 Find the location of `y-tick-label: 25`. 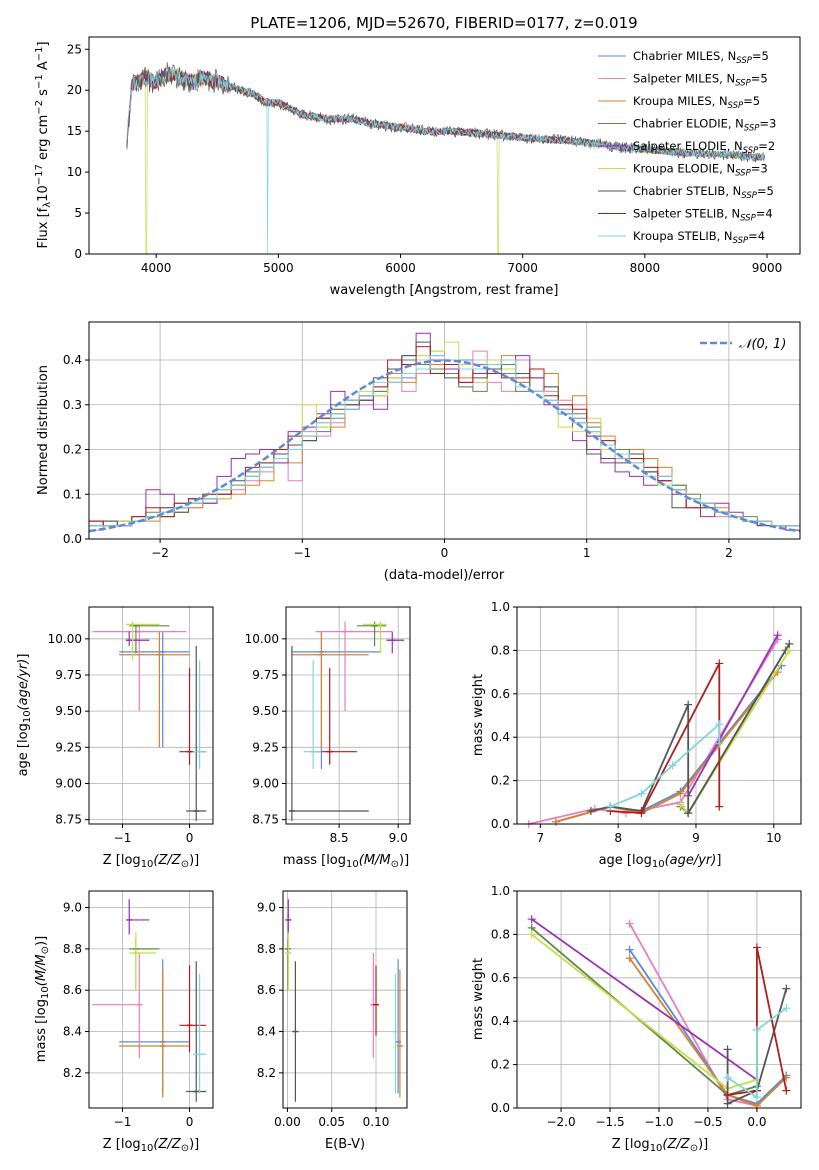

y-tick-label: 25 is located at coordinates (74, 49).